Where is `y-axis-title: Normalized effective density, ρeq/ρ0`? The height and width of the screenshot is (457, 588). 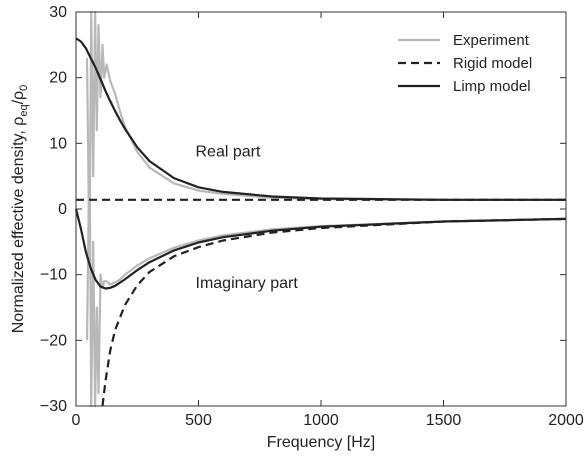
y-axis-title: Normalized effective density, ρeq/ρ0 is located at coordinates (20, 209).